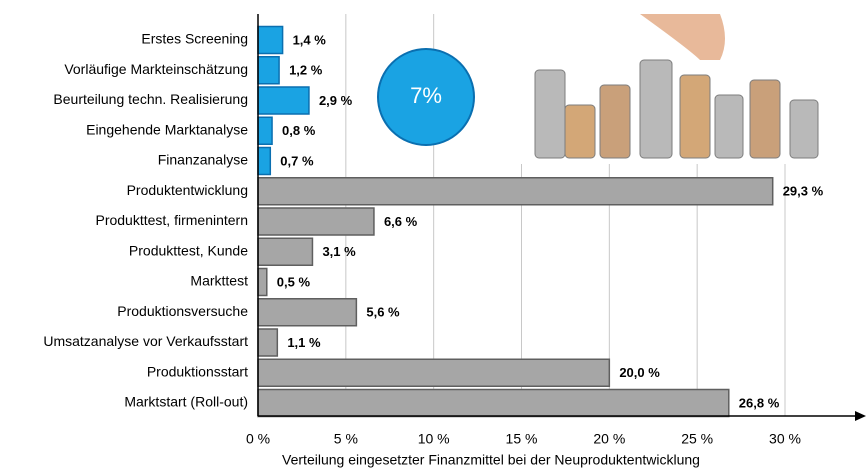  What do you see at coordinates (522, 439) in the screenshot?
I see `x-tick-label: 15 %` at bounding box center [522, 439].